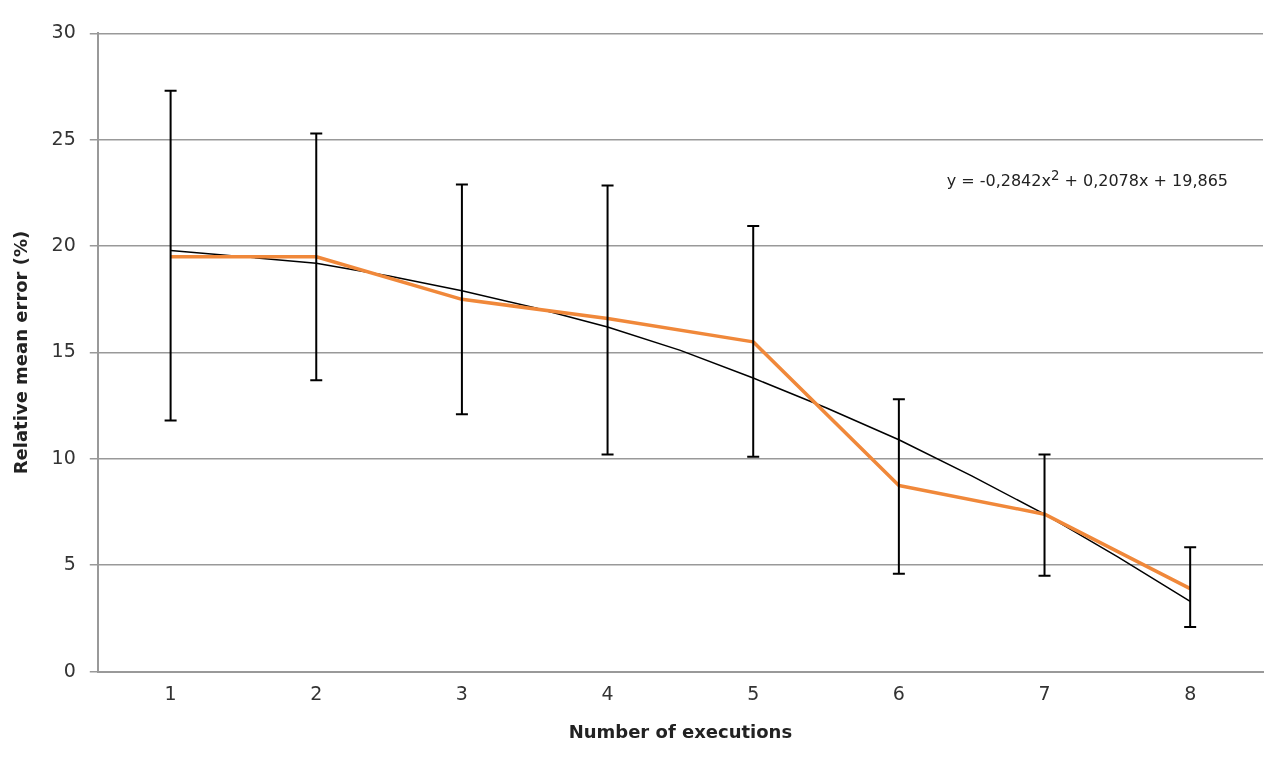 This screenshot has width=1280, height=763. What do you see at coordinates (63, 244) in the screenshot?
I see `y-tick-label: 20` at bounding box center [63, 244].